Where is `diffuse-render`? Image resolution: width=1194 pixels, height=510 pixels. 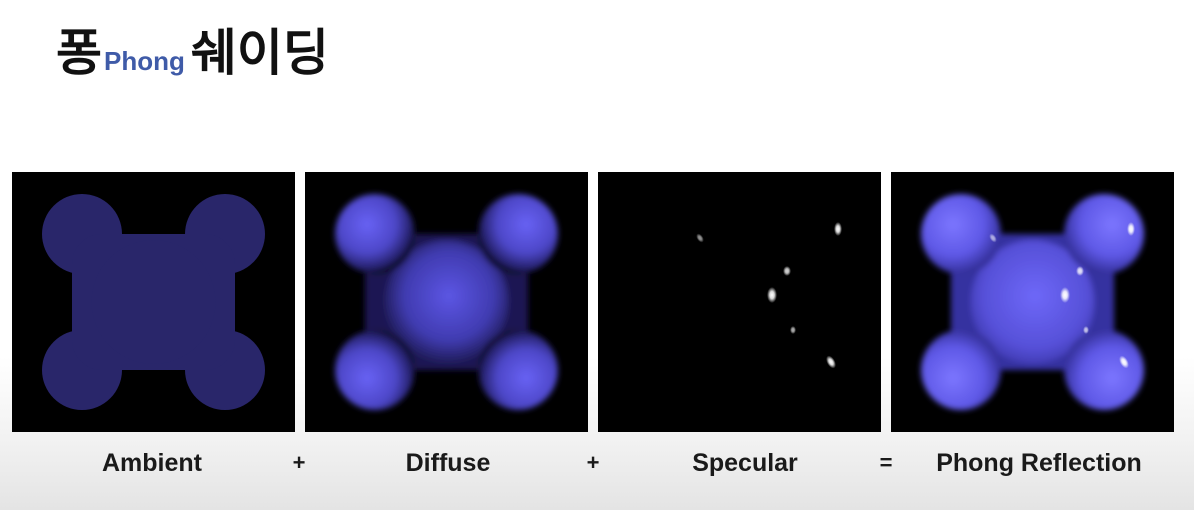
diffuse-render is located at coordinates (446, 302).